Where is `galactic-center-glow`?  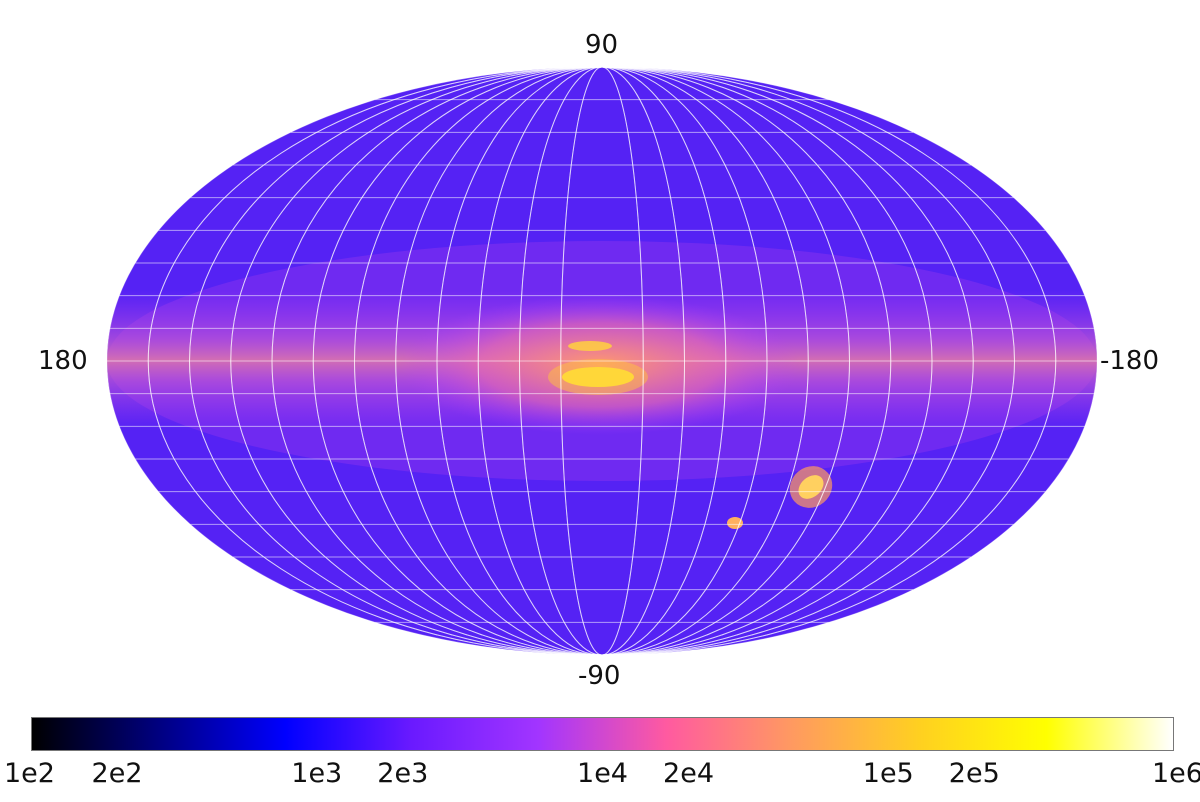
galactic-center-glow is located at coordinates (598, 377).